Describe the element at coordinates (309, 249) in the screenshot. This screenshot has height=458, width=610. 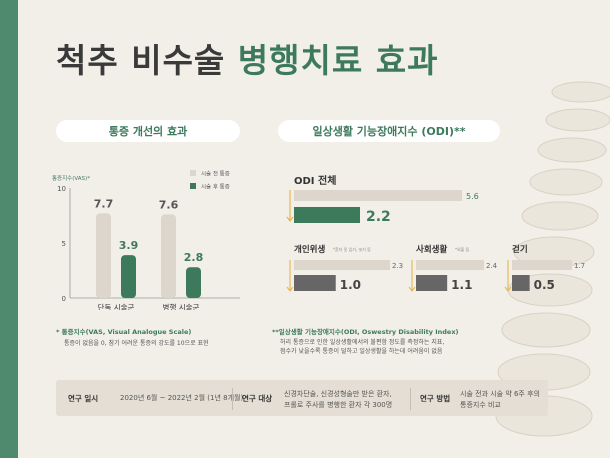
I see `odi-group-label: 개인위생` at that location.